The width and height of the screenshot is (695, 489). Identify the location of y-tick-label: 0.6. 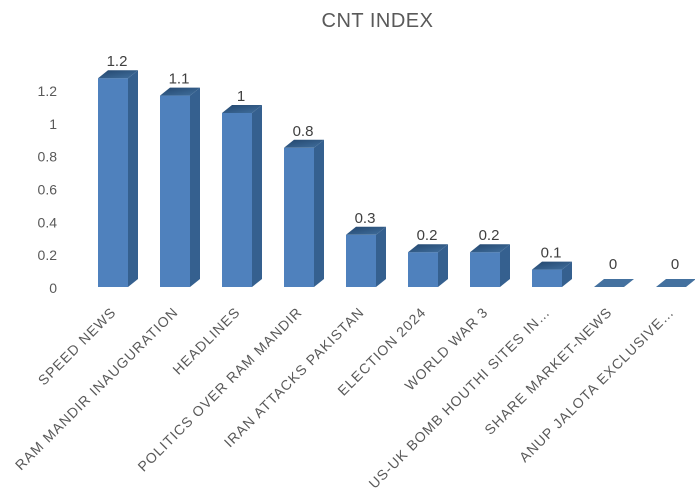
(48, 189).